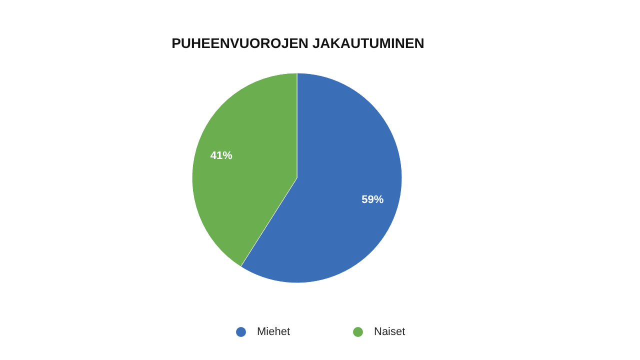 The width and height of the screenshot is (640, 360). Describe the element at coordinates (390, 332) in the screenshot. I see `legend-label: Naiset` at that location.